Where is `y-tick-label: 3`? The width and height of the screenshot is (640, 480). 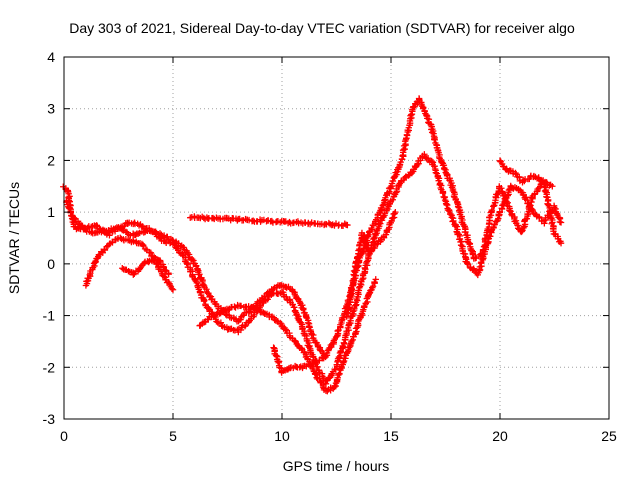
y-tick-label: 3 is located at coordinates (51, 109).